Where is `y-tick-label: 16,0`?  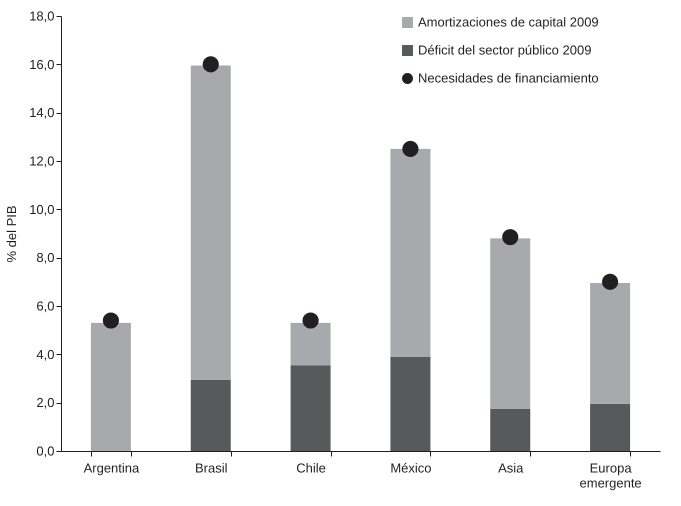
y-tick-label: 16,0 is located at coordinates (41, 64).